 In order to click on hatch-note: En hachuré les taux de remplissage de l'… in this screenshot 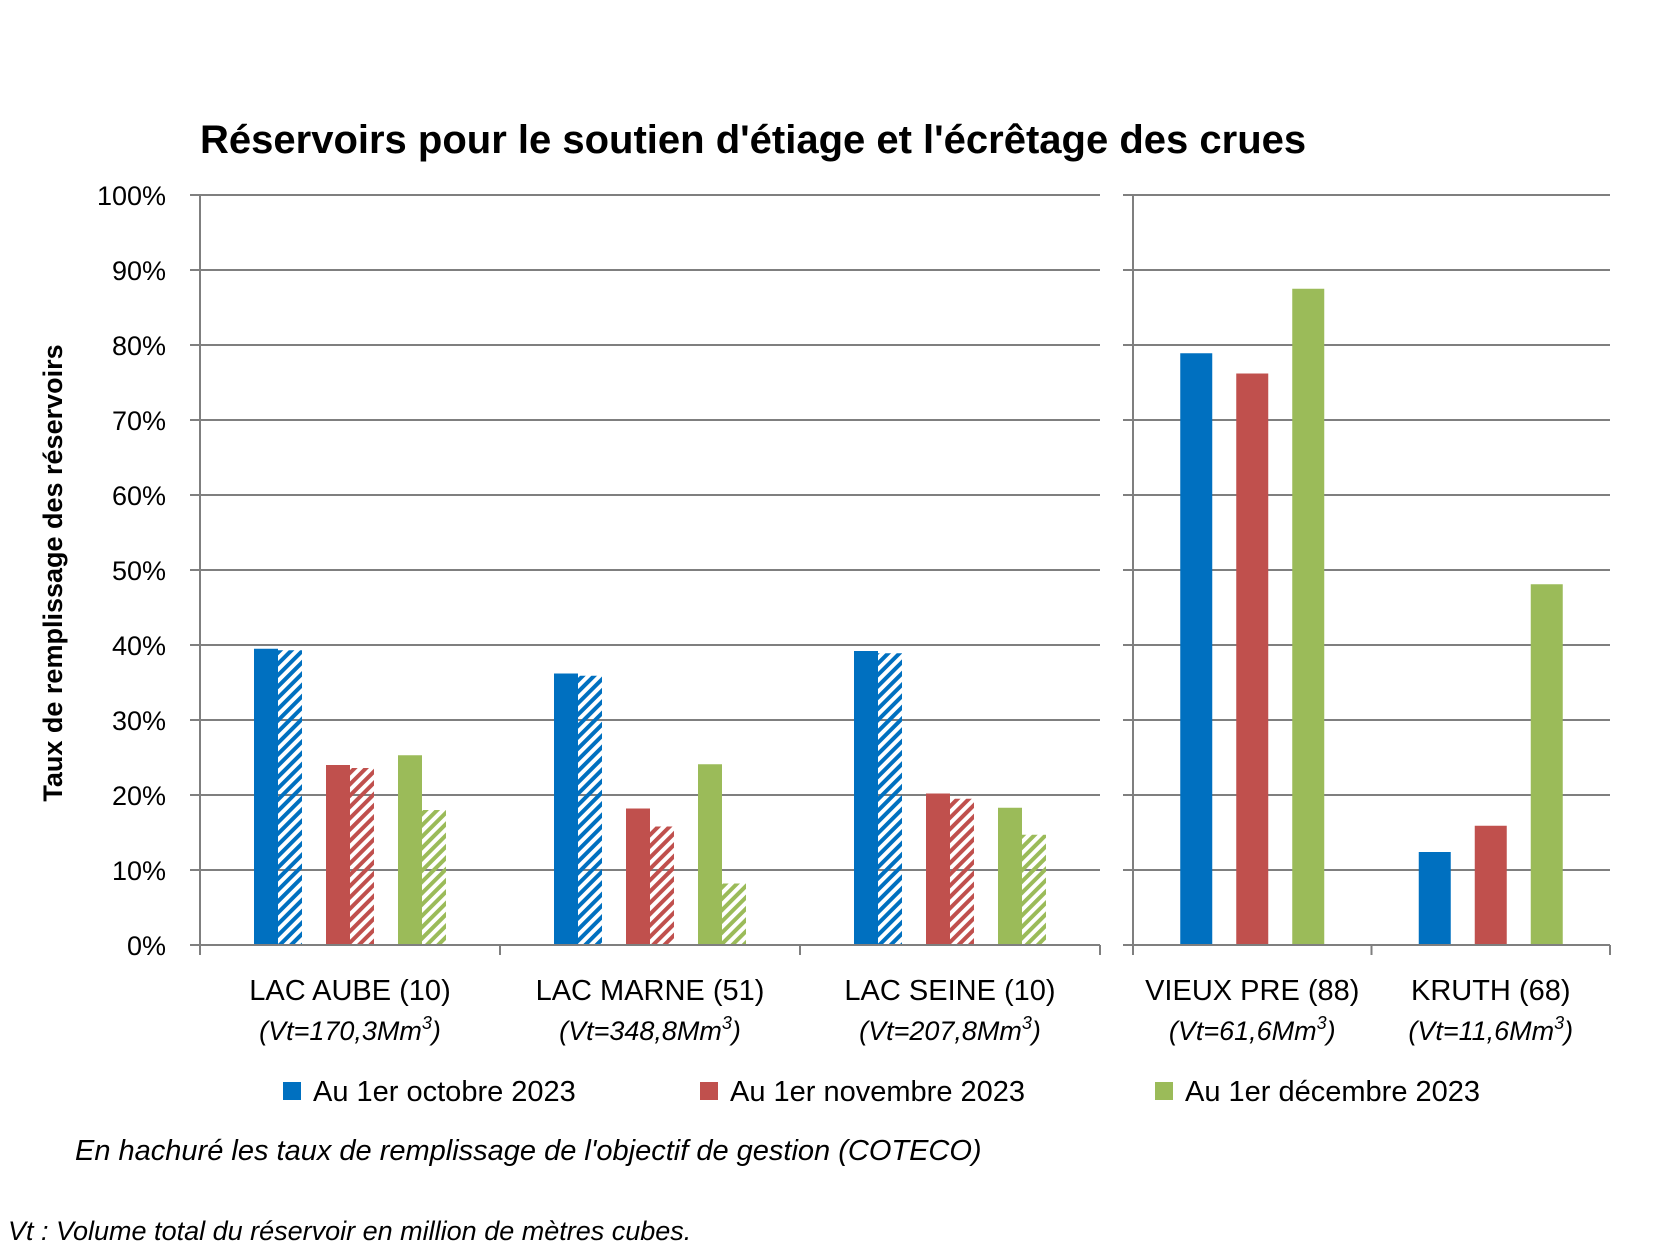, I will do `click(528, 1151)`.